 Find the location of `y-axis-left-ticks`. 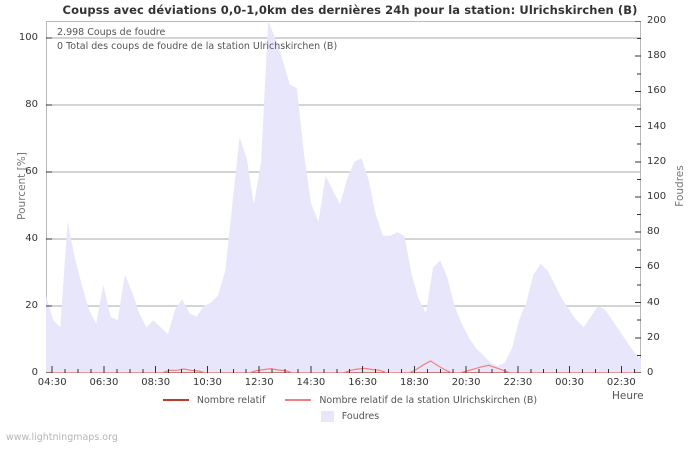

y-axis-left-ticks is located at coordinates (49, 205).